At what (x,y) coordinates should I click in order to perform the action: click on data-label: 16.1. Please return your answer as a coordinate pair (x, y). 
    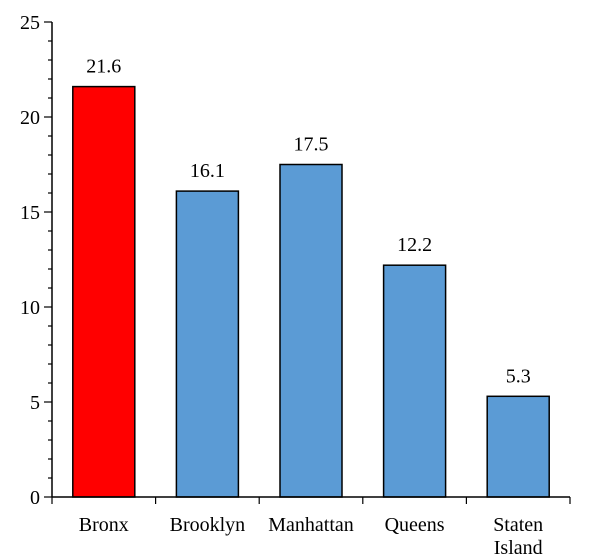
    Looking at the image, I should click on (207, 171).